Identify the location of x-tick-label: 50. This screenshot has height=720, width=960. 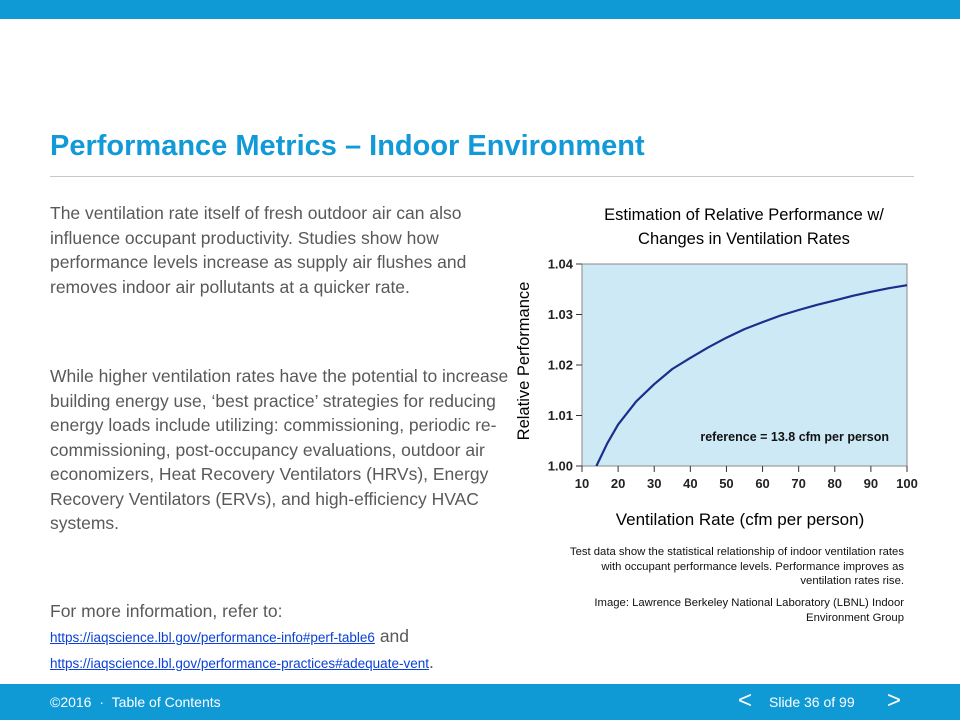
(726, 483).